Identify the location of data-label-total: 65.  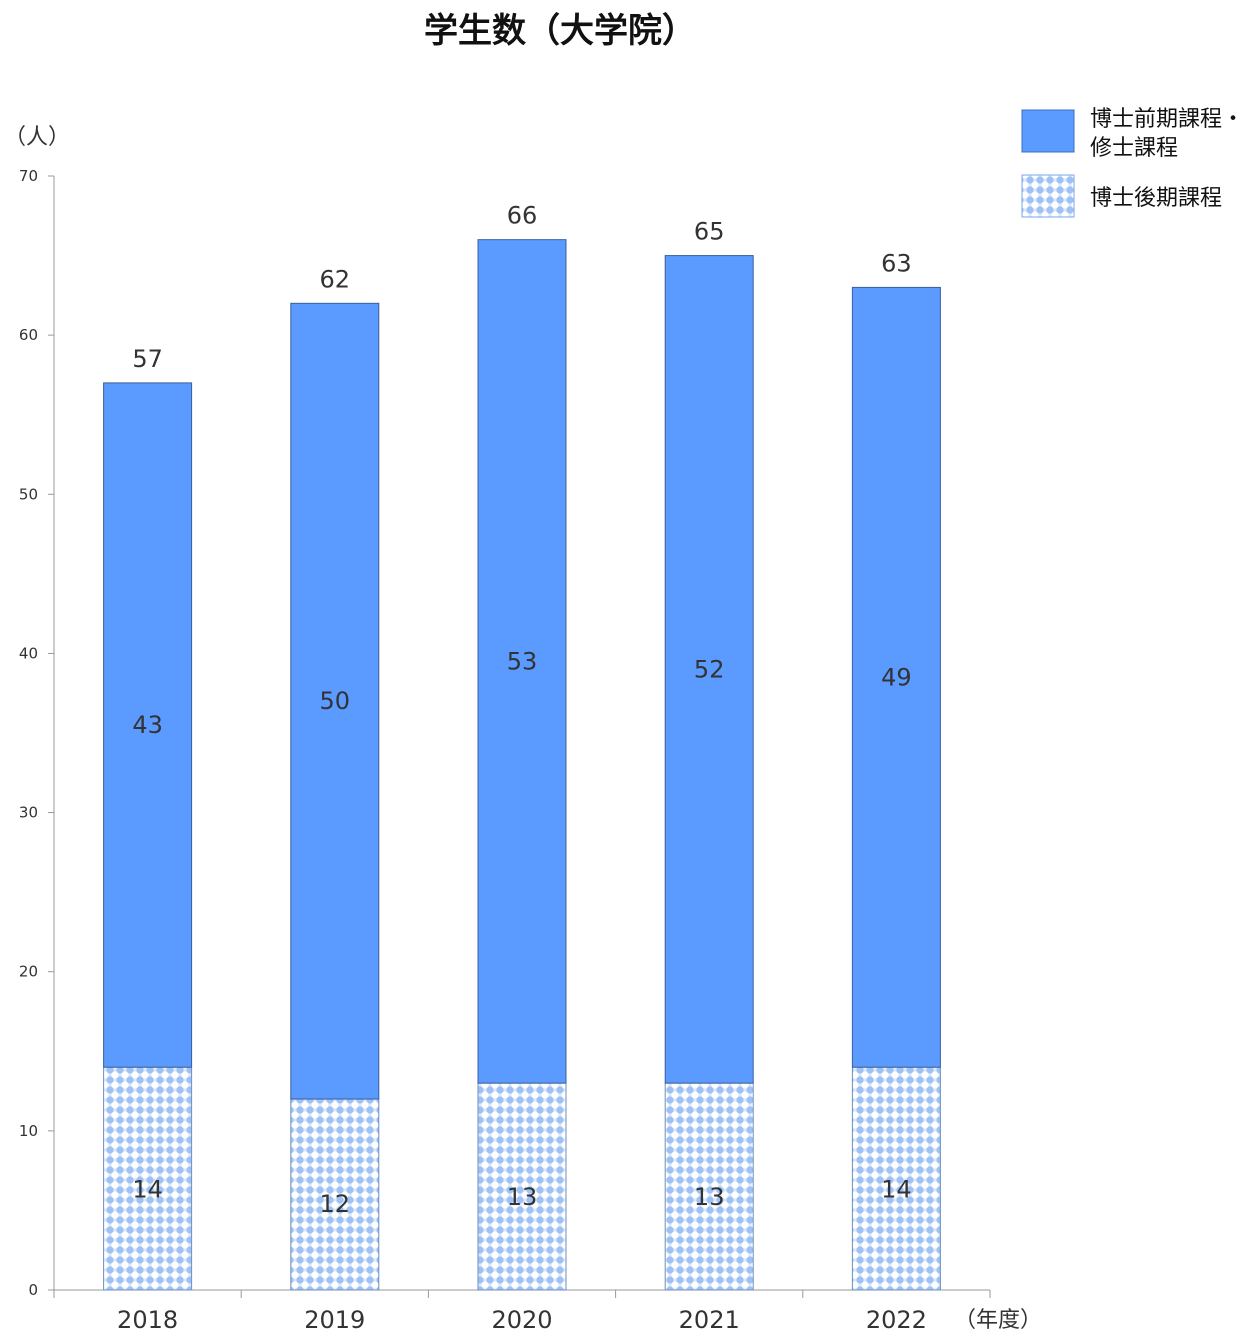
(709, 232).